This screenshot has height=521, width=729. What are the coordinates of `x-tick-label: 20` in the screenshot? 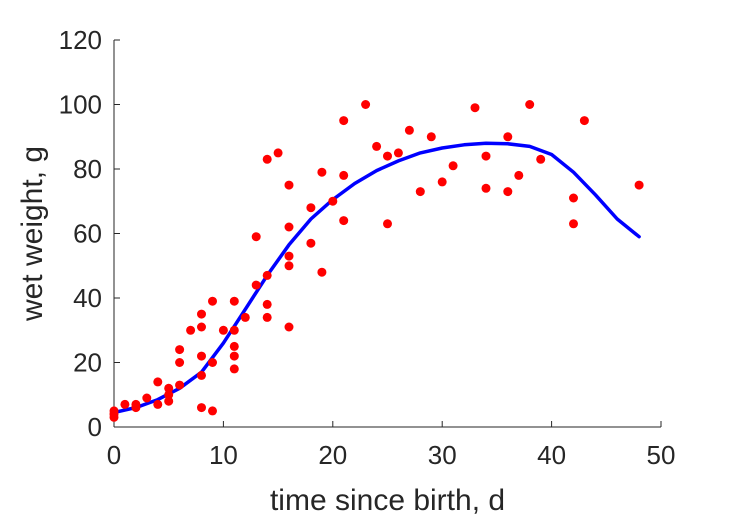 It's located at (332, 455).